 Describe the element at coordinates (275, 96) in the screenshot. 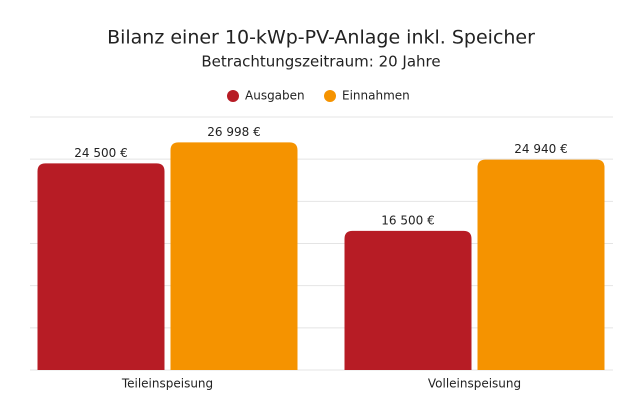

I see `legend-label: Ausgaben` at that location.